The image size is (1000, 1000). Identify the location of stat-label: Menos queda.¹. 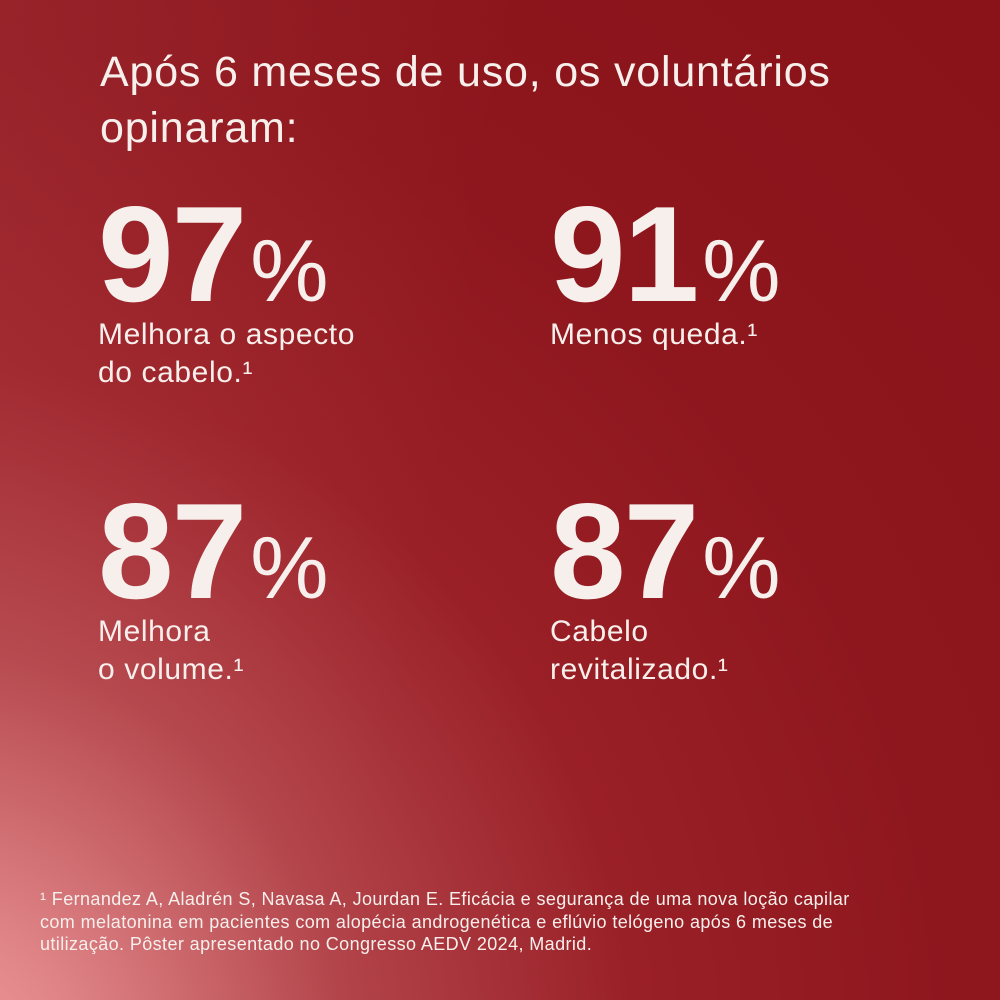
(765, 335).